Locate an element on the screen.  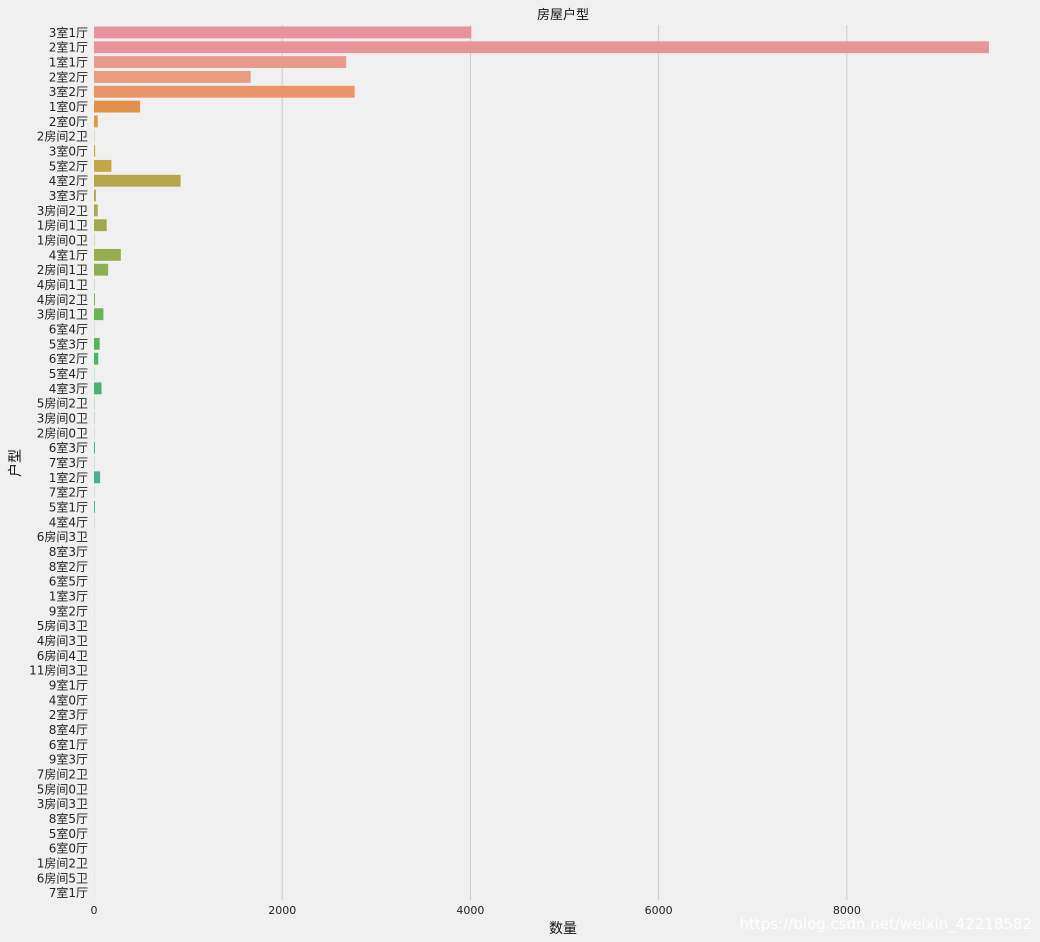
y-tick-label: 1室3厅 is located at coordinates (68, 595).